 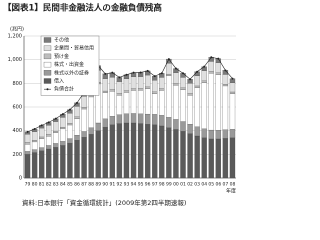 I want to click on x-tick-label: 88, so click(x=91, y=185).